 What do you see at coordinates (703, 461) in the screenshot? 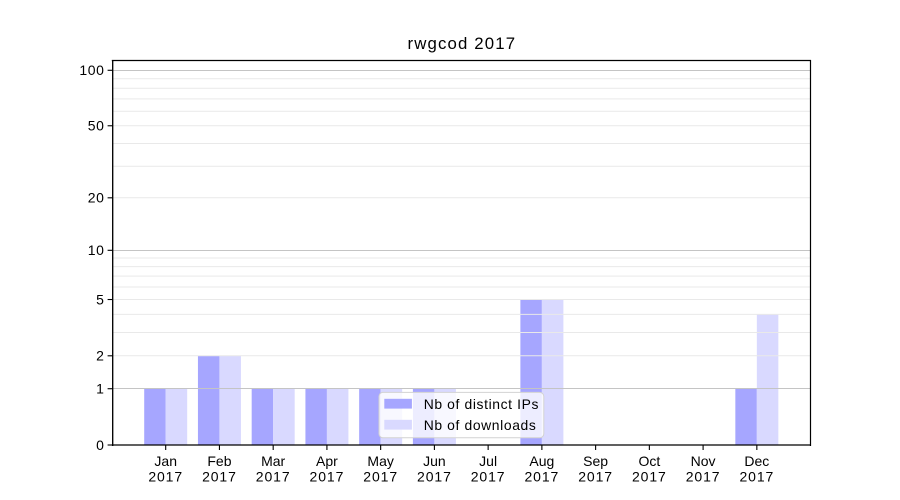
I see `svg-text: Nov` at bounding box center [703, 461].